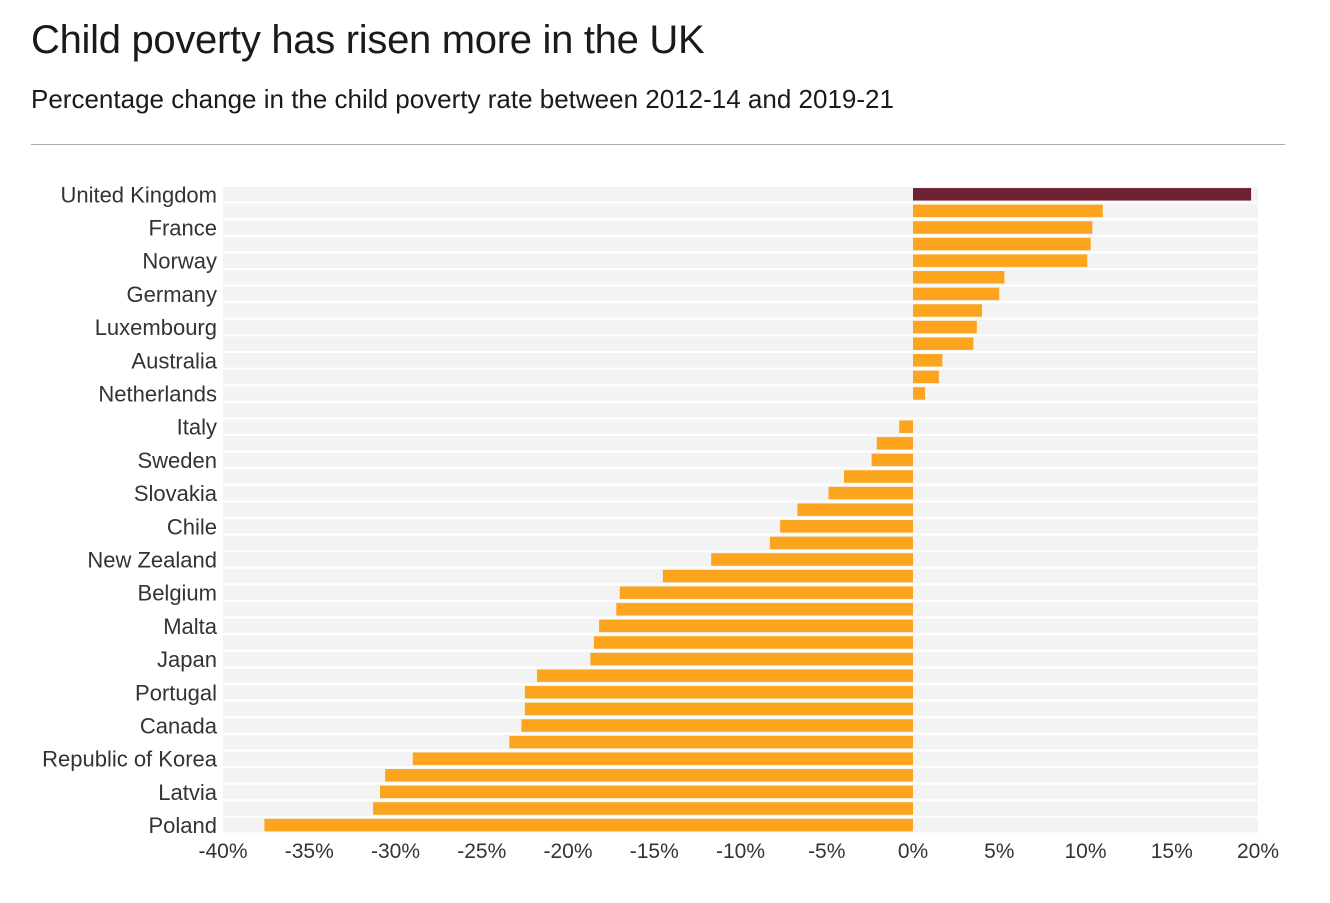 This screenshot has height=903, width=1330. I want to click on category-label: Italy, so click(197, 427).